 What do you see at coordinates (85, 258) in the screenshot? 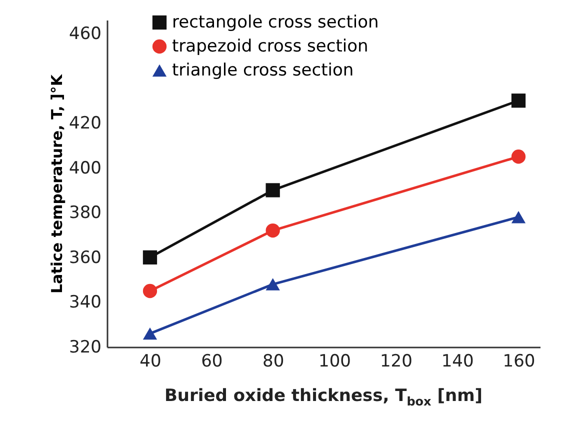
I see `y-tick-label: 360` at bounding box center [85, 258].